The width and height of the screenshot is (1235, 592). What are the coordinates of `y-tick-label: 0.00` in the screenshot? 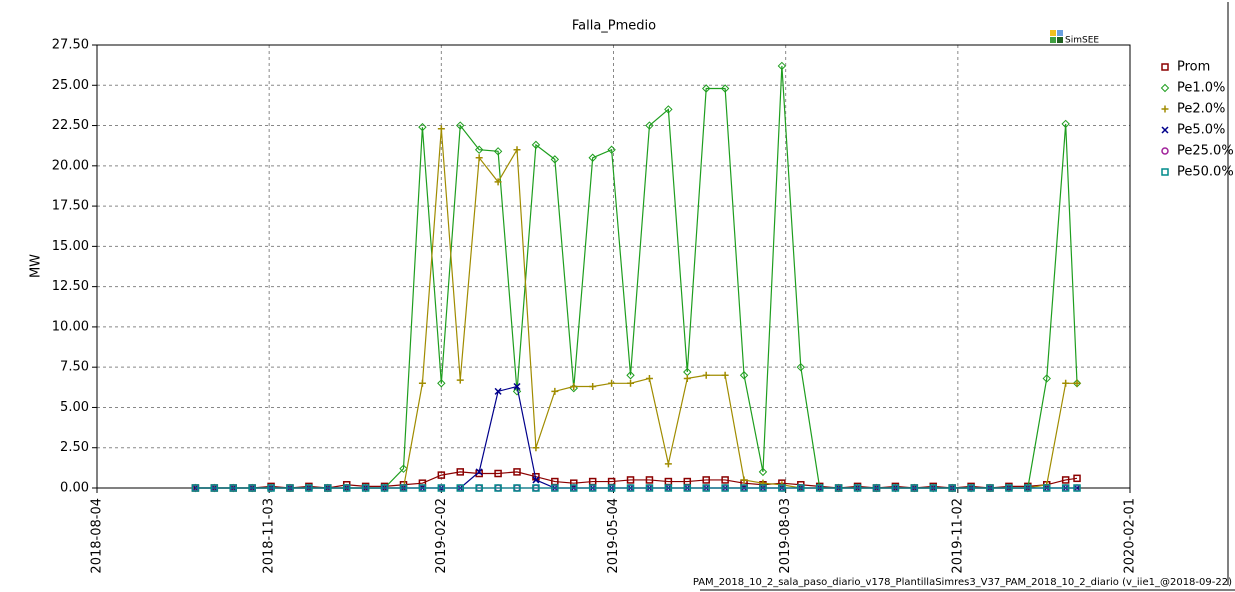 It's located at (74, 488).